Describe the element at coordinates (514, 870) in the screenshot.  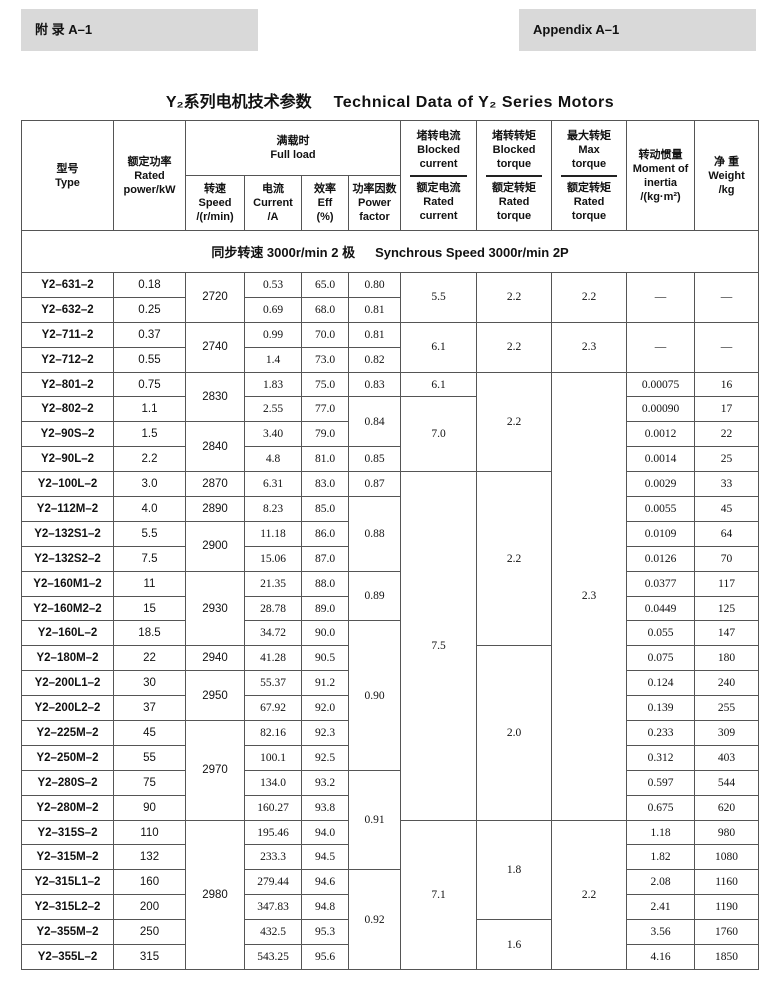
I see `cell-blocked-torque: 1.8` at that location.